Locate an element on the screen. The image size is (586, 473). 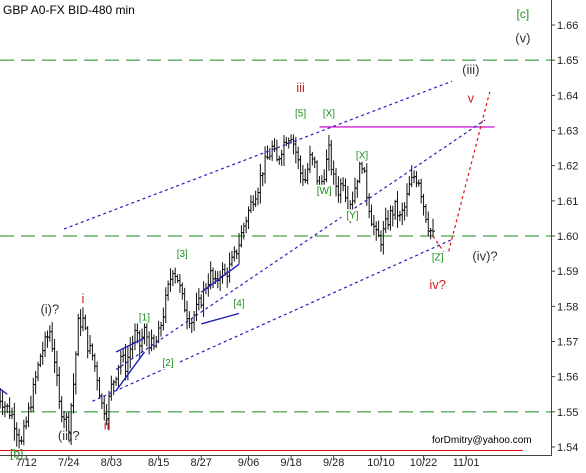
wave-label-text: (ii)? is located at coordinates (69, 435).